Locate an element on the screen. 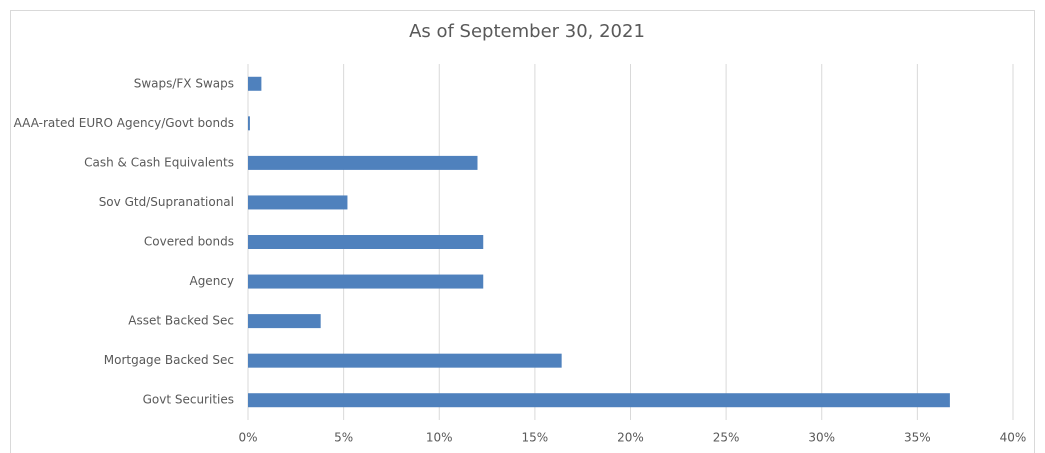  y-tick-label: Agency is located at coordinates (211, 281).